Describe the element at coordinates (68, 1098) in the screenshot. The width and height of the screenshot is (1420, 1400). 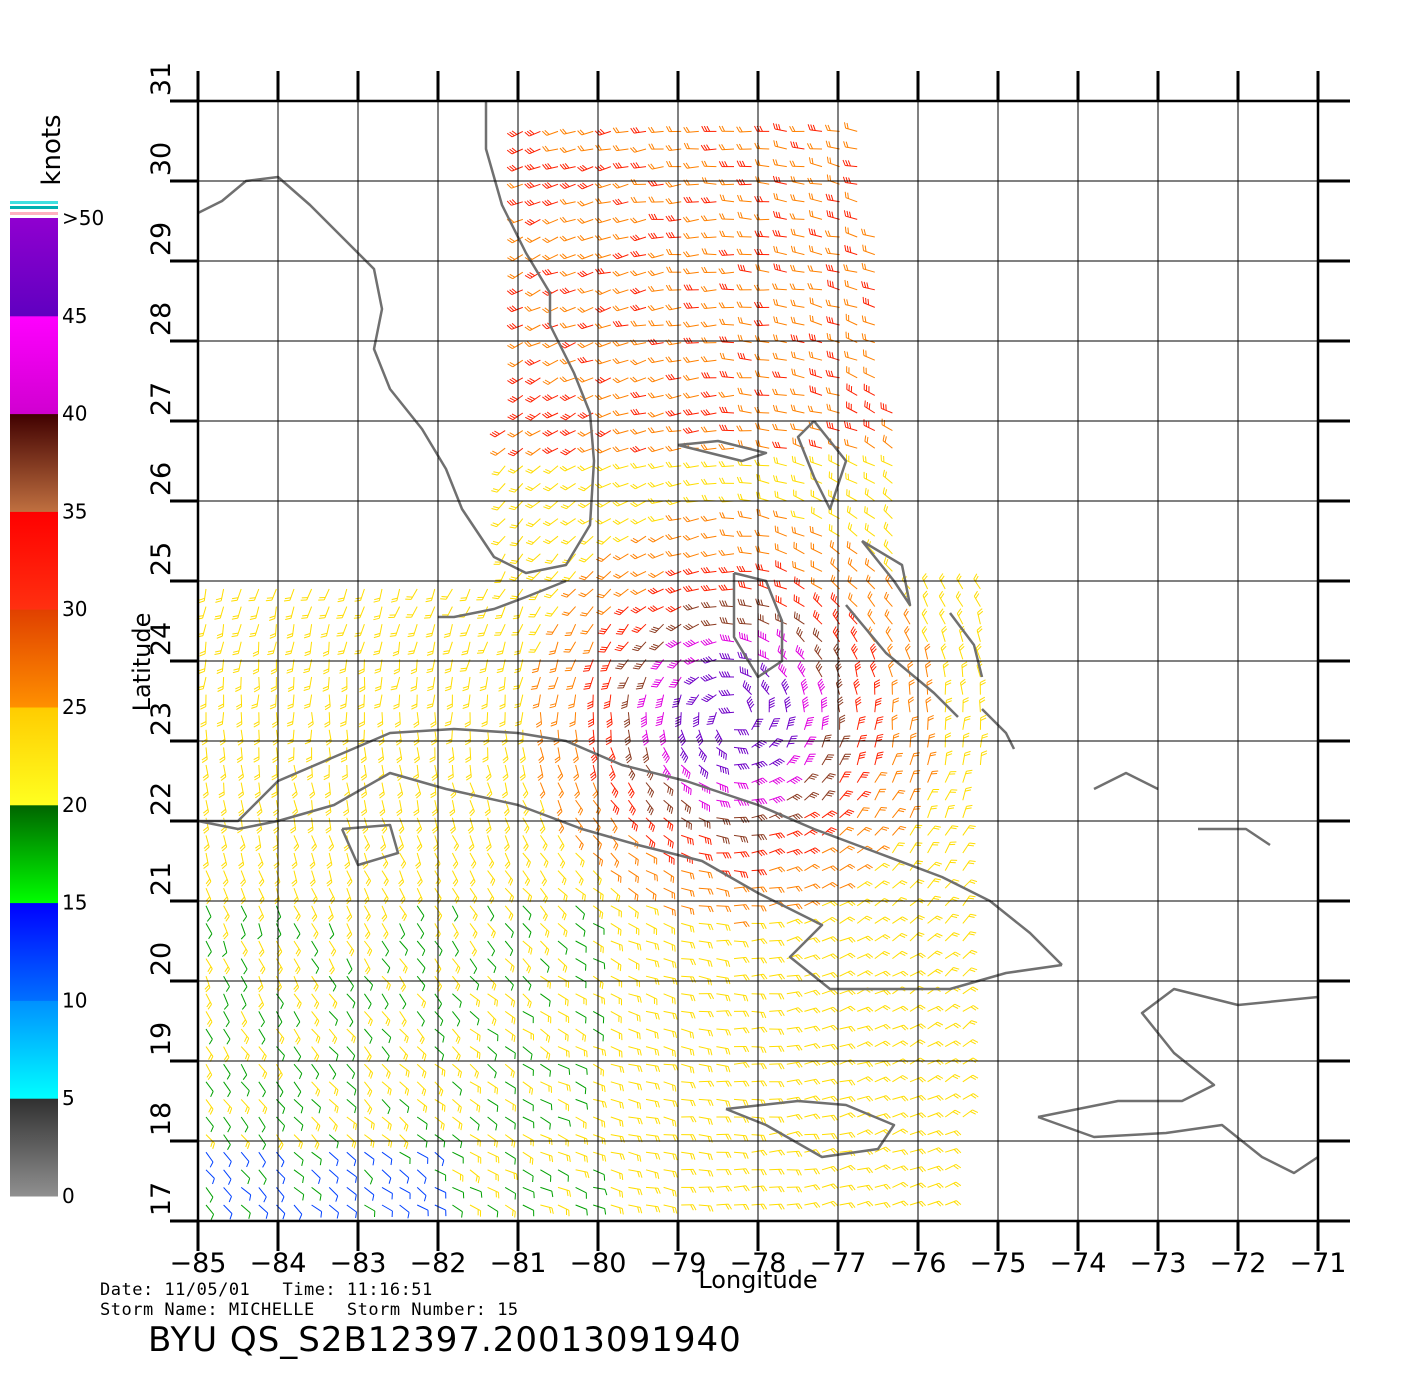
I see `legend-tick-label: 5` at that location.